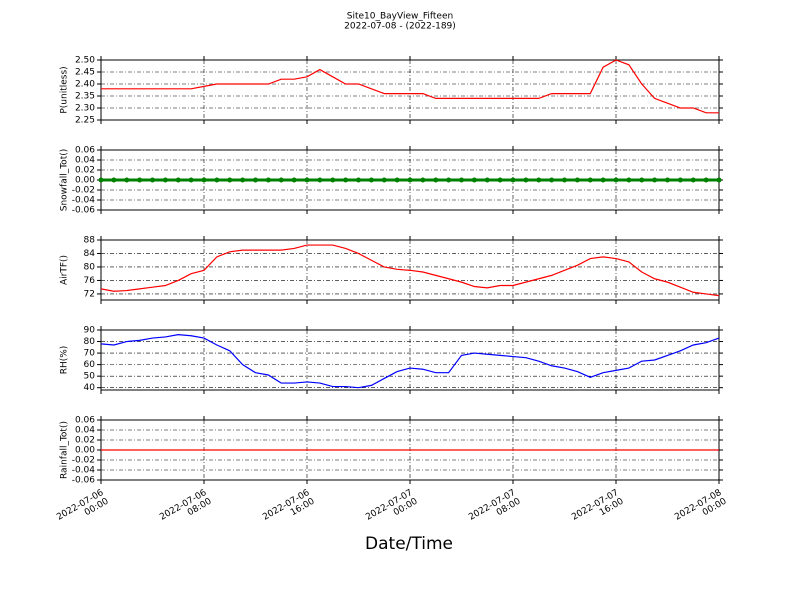 The image size is (800, 600). What do you see at coordinates (400, 17) in the screenshot?
I see `figure-title: Site10_BayView_Fifteen` at bounding box center [400, 17].